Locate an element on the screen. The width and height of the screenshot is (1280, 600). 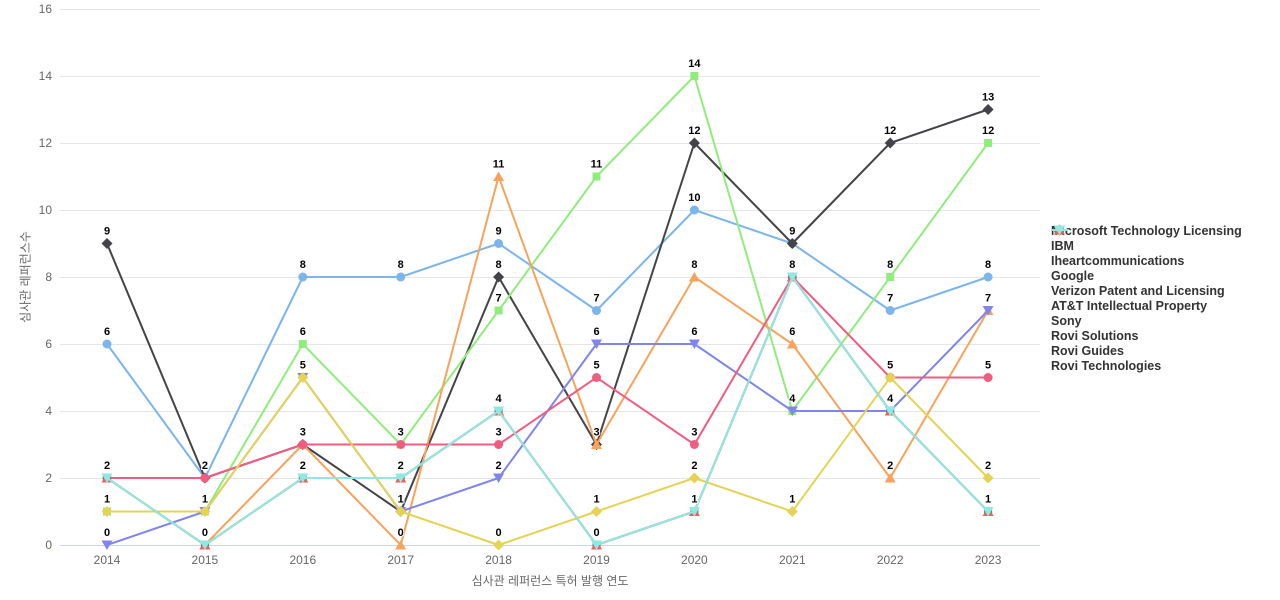
legend-item-ibm: IBM is located at coordinates (1146, 239).